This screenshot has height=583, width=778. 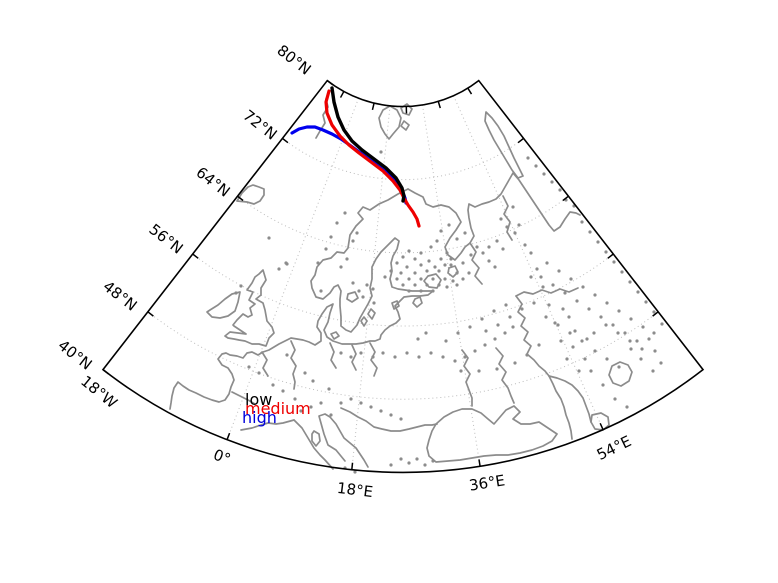 I want to click on trajectory-low, so click(x=368, y=144).